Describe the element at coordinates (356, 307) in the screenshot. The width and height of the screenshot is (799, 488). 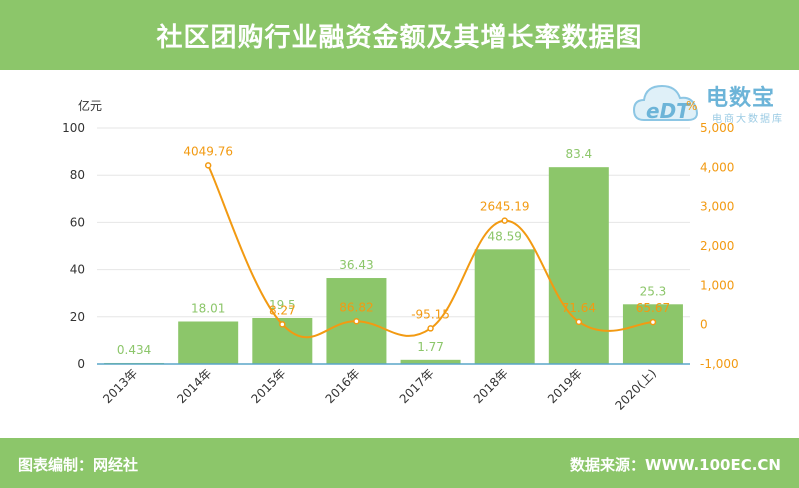
I see `line-data-label: 86.82` at that location.